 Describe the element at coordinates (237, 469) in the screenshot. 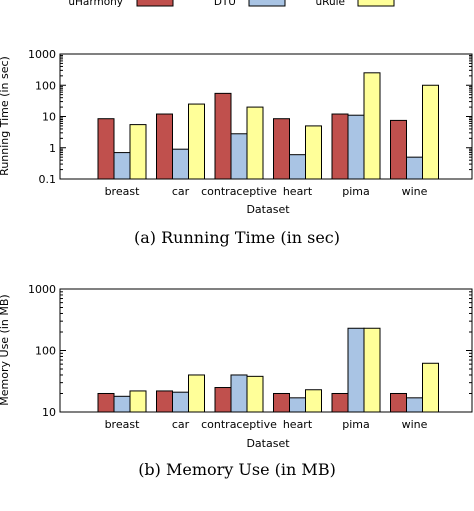

I see `caption: (b) Memory Use (in MB)` at that location.